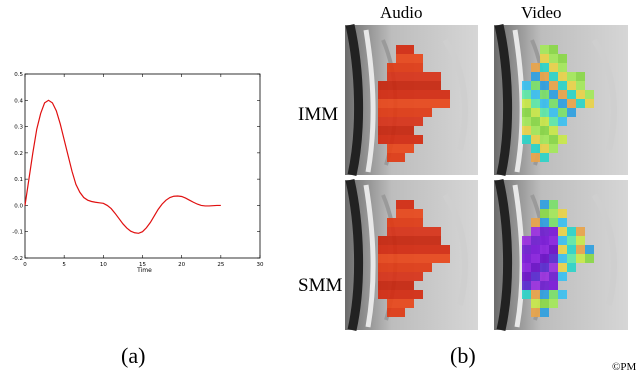 The image size is (641, 373). I want to click on corner-mark: ©PM, so click(624, 367).